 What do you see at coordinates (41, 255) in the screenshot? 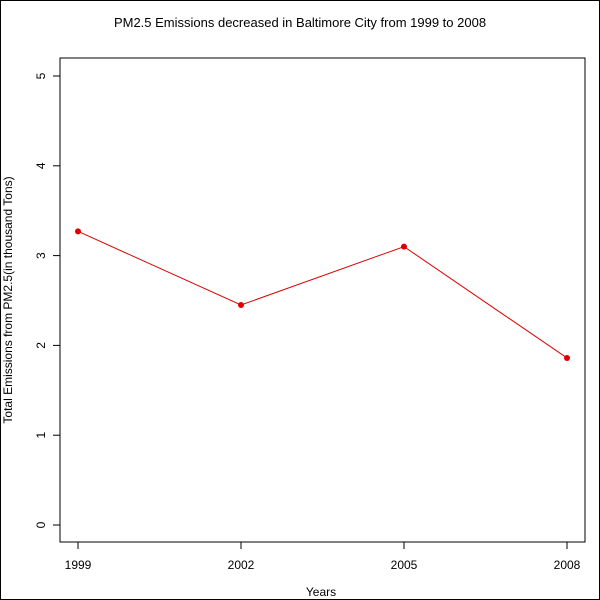
I see `y-tick-label: 3` at bounding box center [41, 255].